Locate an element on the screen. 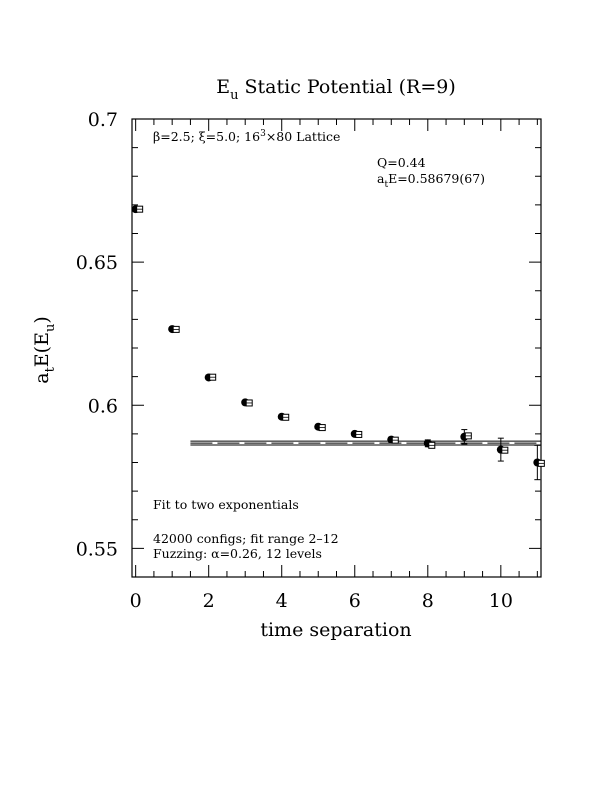 The image size is (612, 792). configs-annotation: 42000 configs; fit range 2–12 is located at coordinates (246, 538).